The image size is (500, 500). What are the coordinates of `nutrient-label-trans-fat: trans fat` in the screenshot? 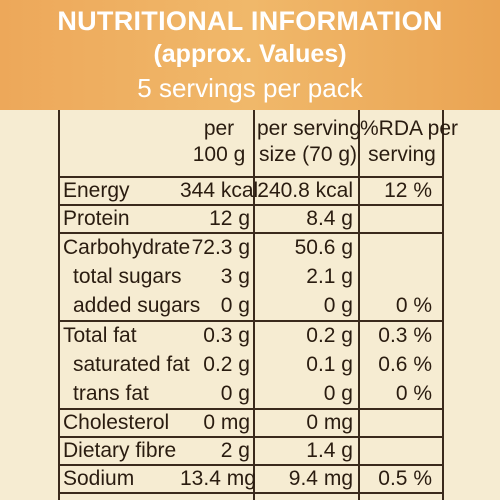 It's located at (111, 393).